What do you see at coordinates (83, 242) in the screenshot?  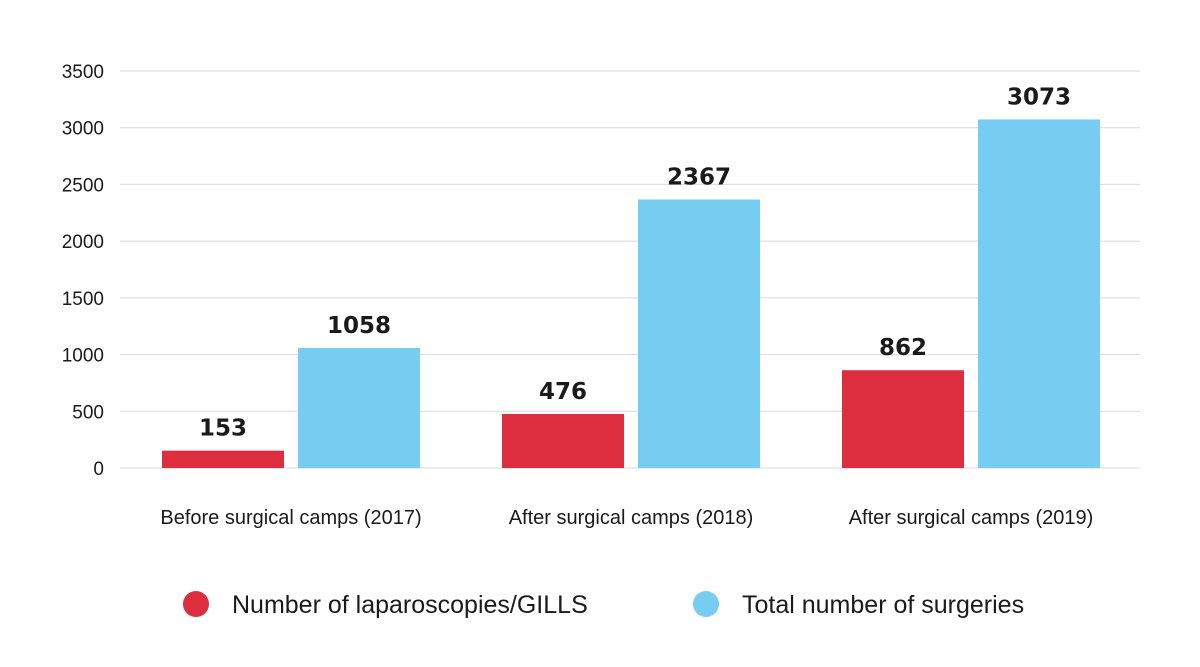 I see `y-tick-label: 2000` at bounding box center [83, 242].